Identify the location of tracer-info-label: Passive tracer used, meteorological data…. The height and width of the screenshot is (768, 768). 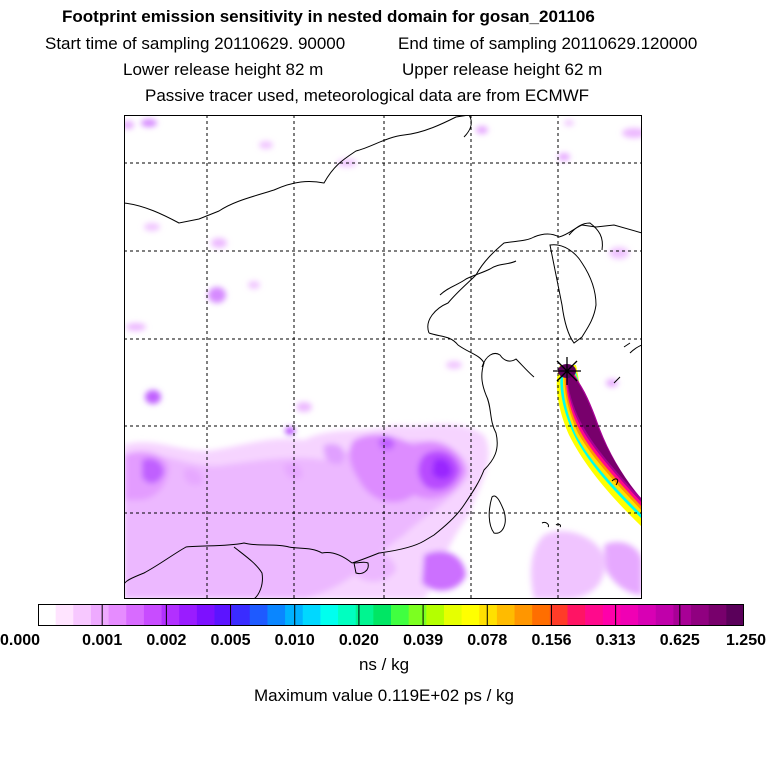
(367, 95).